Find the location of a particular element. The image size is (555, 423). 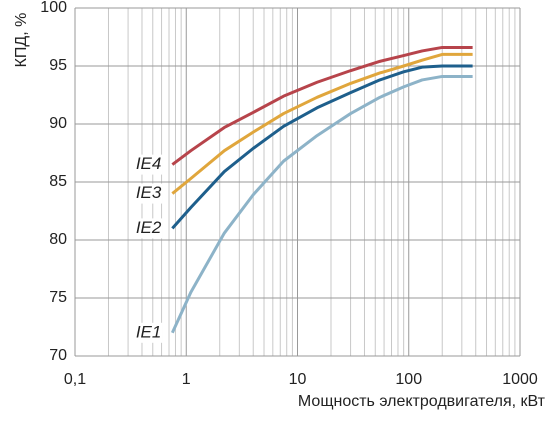

series-label: IE3 is located at coordinates (149, 192).